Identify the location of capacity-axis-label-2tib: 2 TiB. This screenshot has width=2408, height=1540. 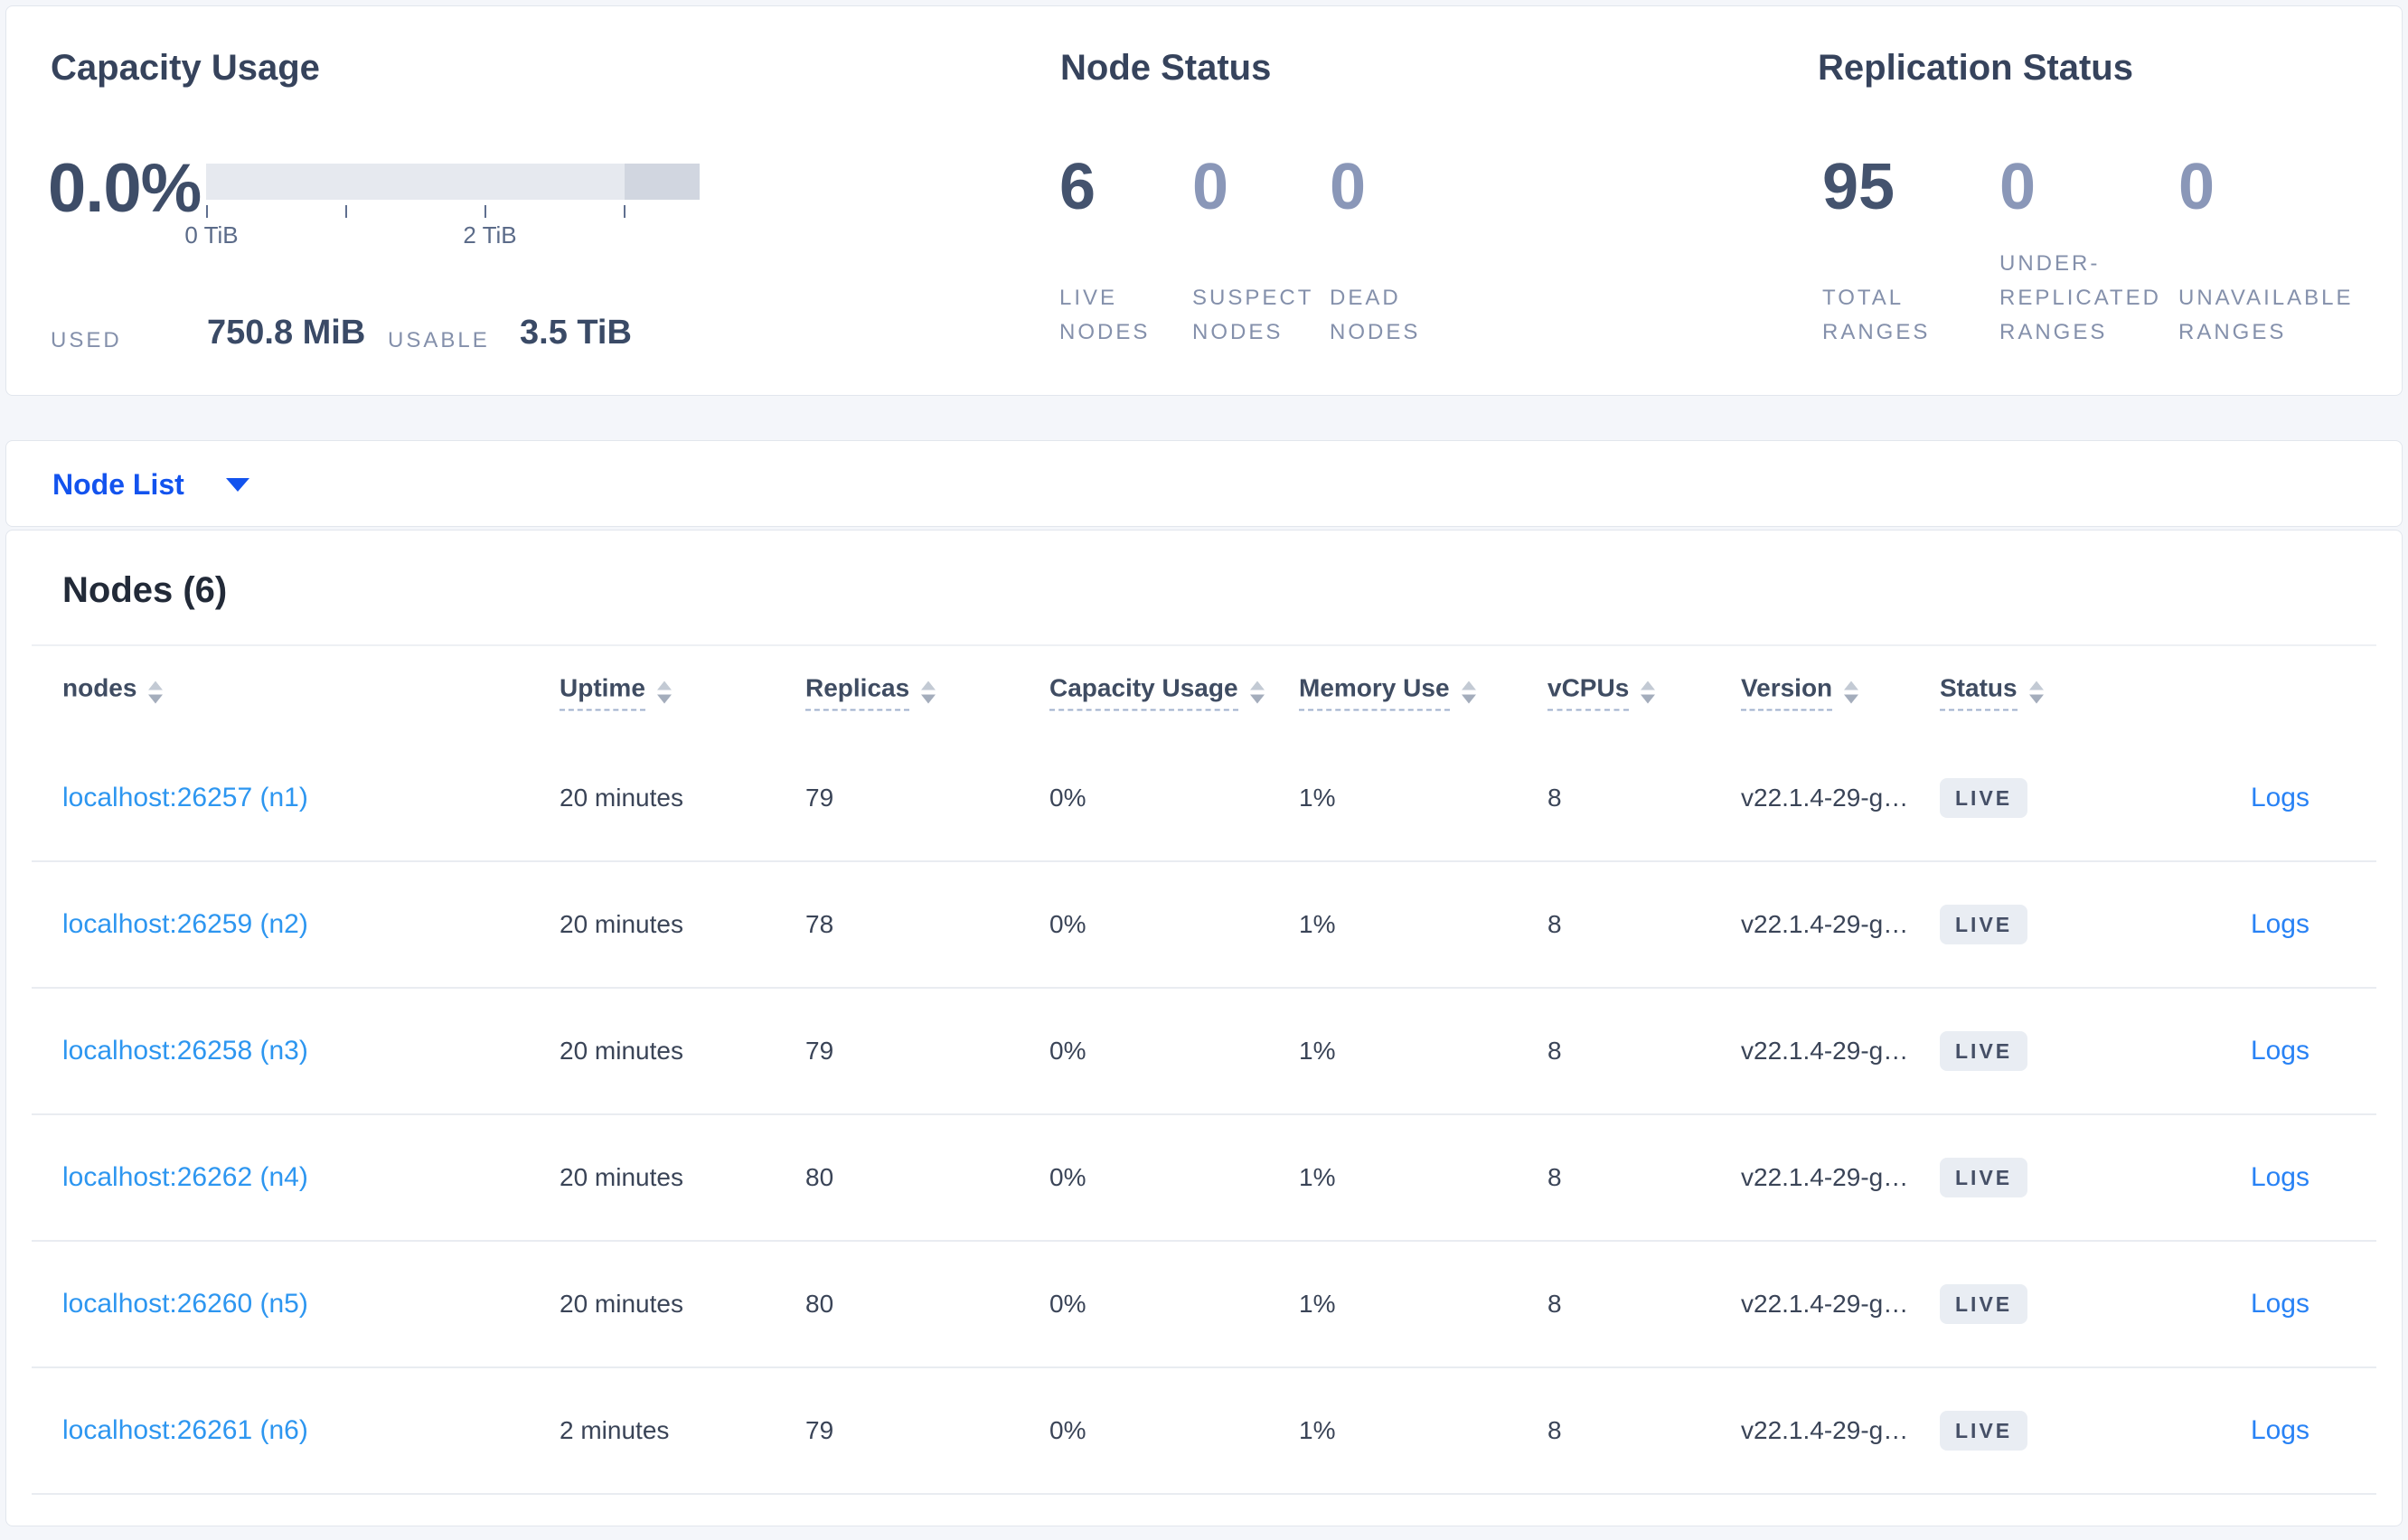
(490, 235).